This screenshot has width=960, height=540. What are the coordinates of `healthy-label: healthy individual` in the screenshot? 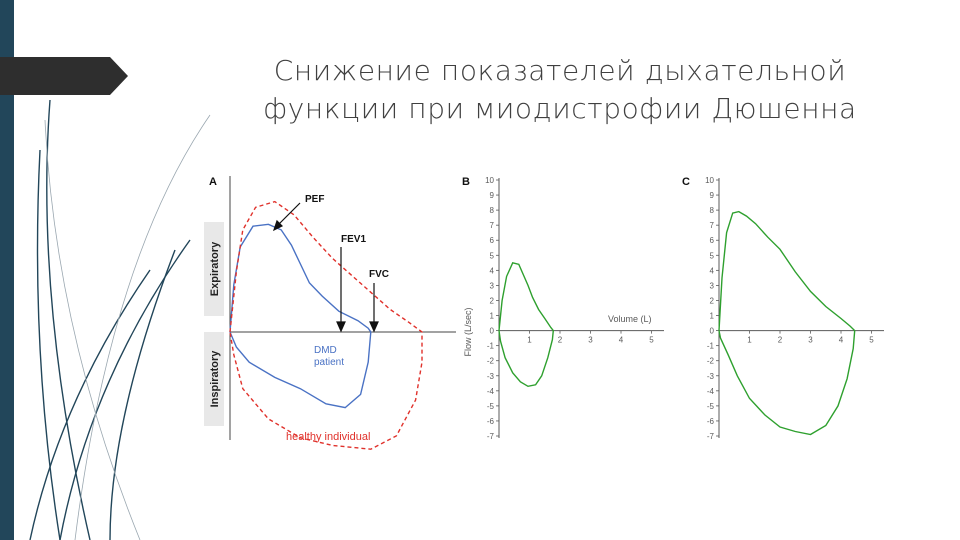 It's located at (328, 437).